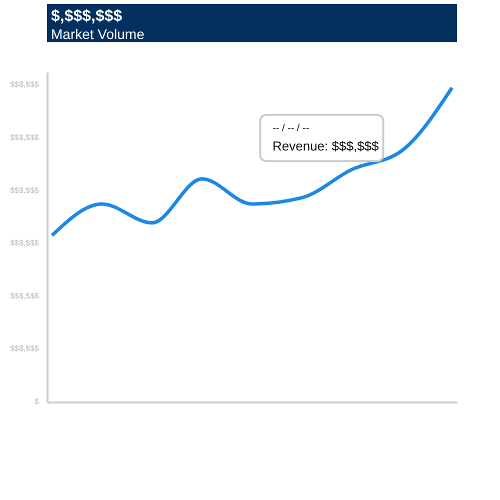 This screenshot has width=500, height=500. What do you see at coordinates (326, 146) in the screenshot?
I see `annotation: Revenue: $$$,$$$` at bounding box center [326, 146].